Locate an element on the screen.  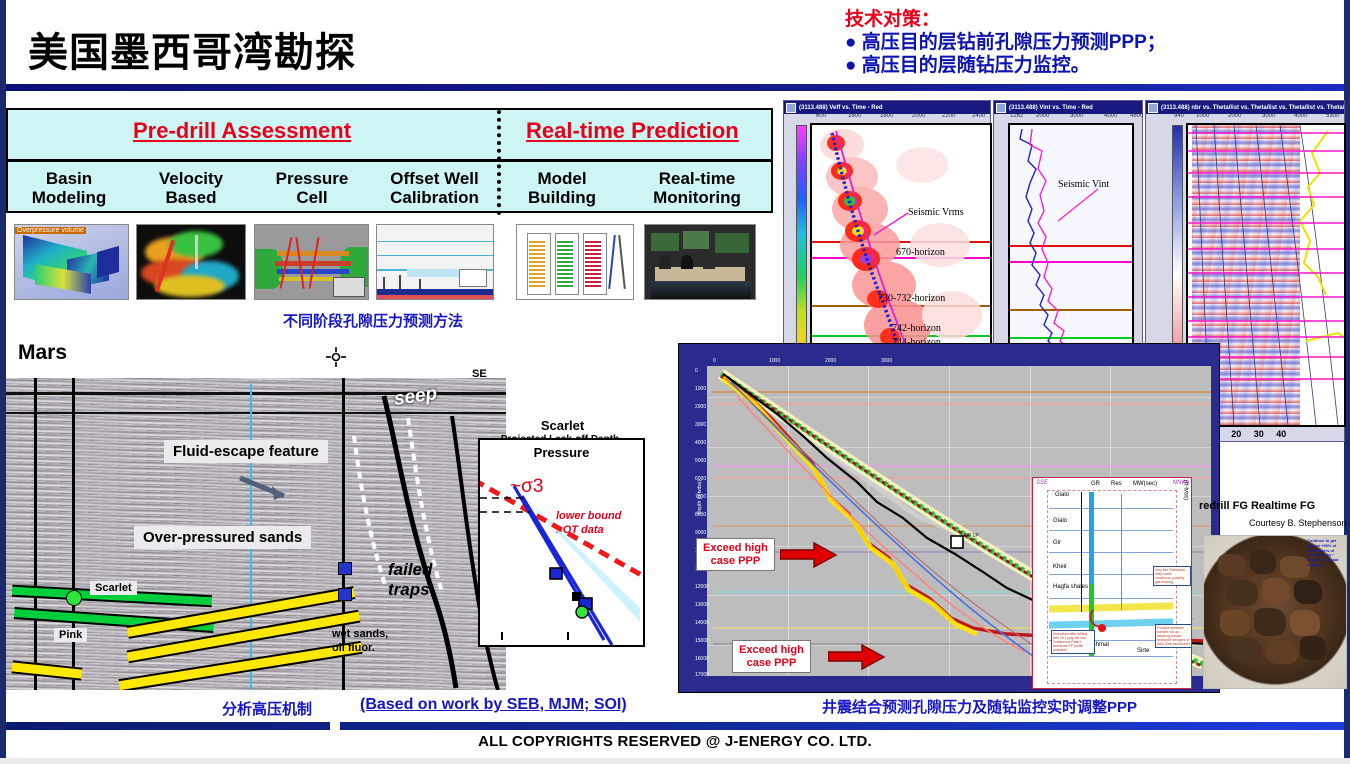
thumbnail-basin-modeling-caption: Overpressure volume is located at coordinates (50, 230).